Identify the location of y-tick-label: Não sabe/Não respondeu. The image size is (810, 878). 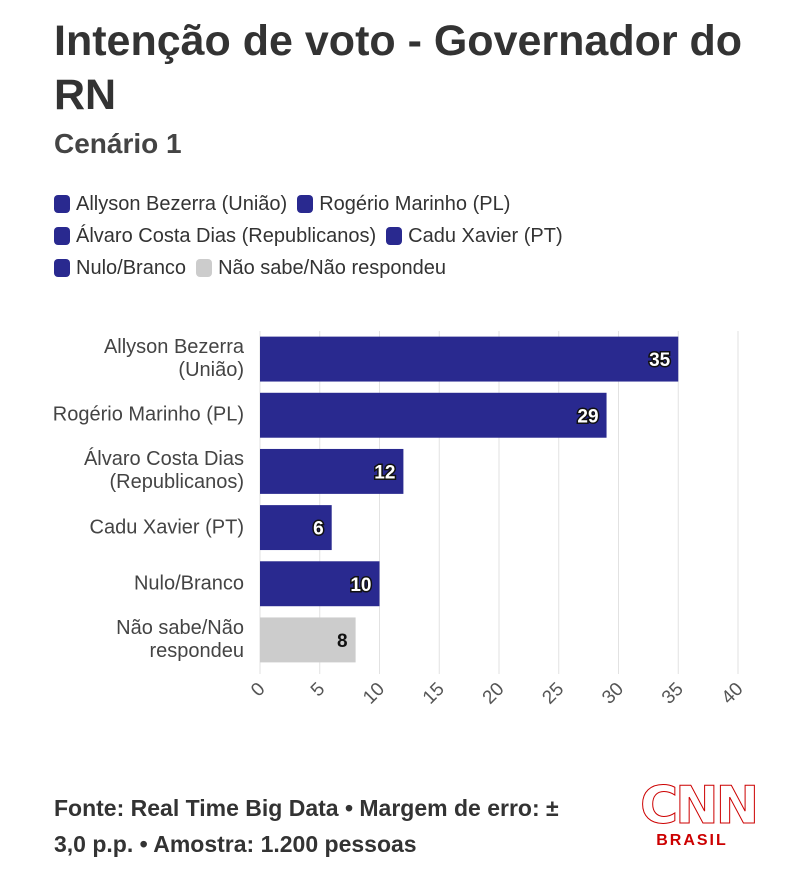
(180, 639).